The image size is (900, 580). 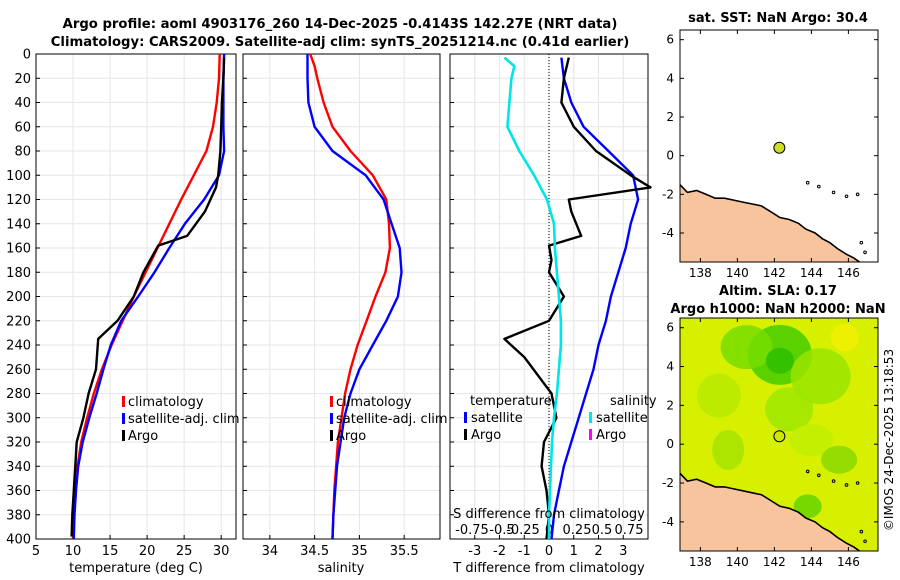 I want to click on s-tick-label: -0.5, so click(x=501, y=530).